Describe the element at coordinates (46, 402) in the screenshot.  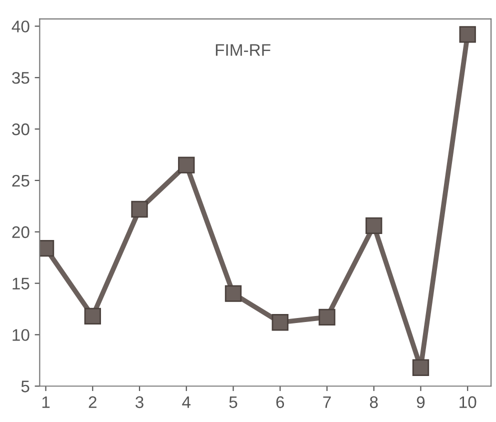
I see `x-tick-label: 1` at that location.